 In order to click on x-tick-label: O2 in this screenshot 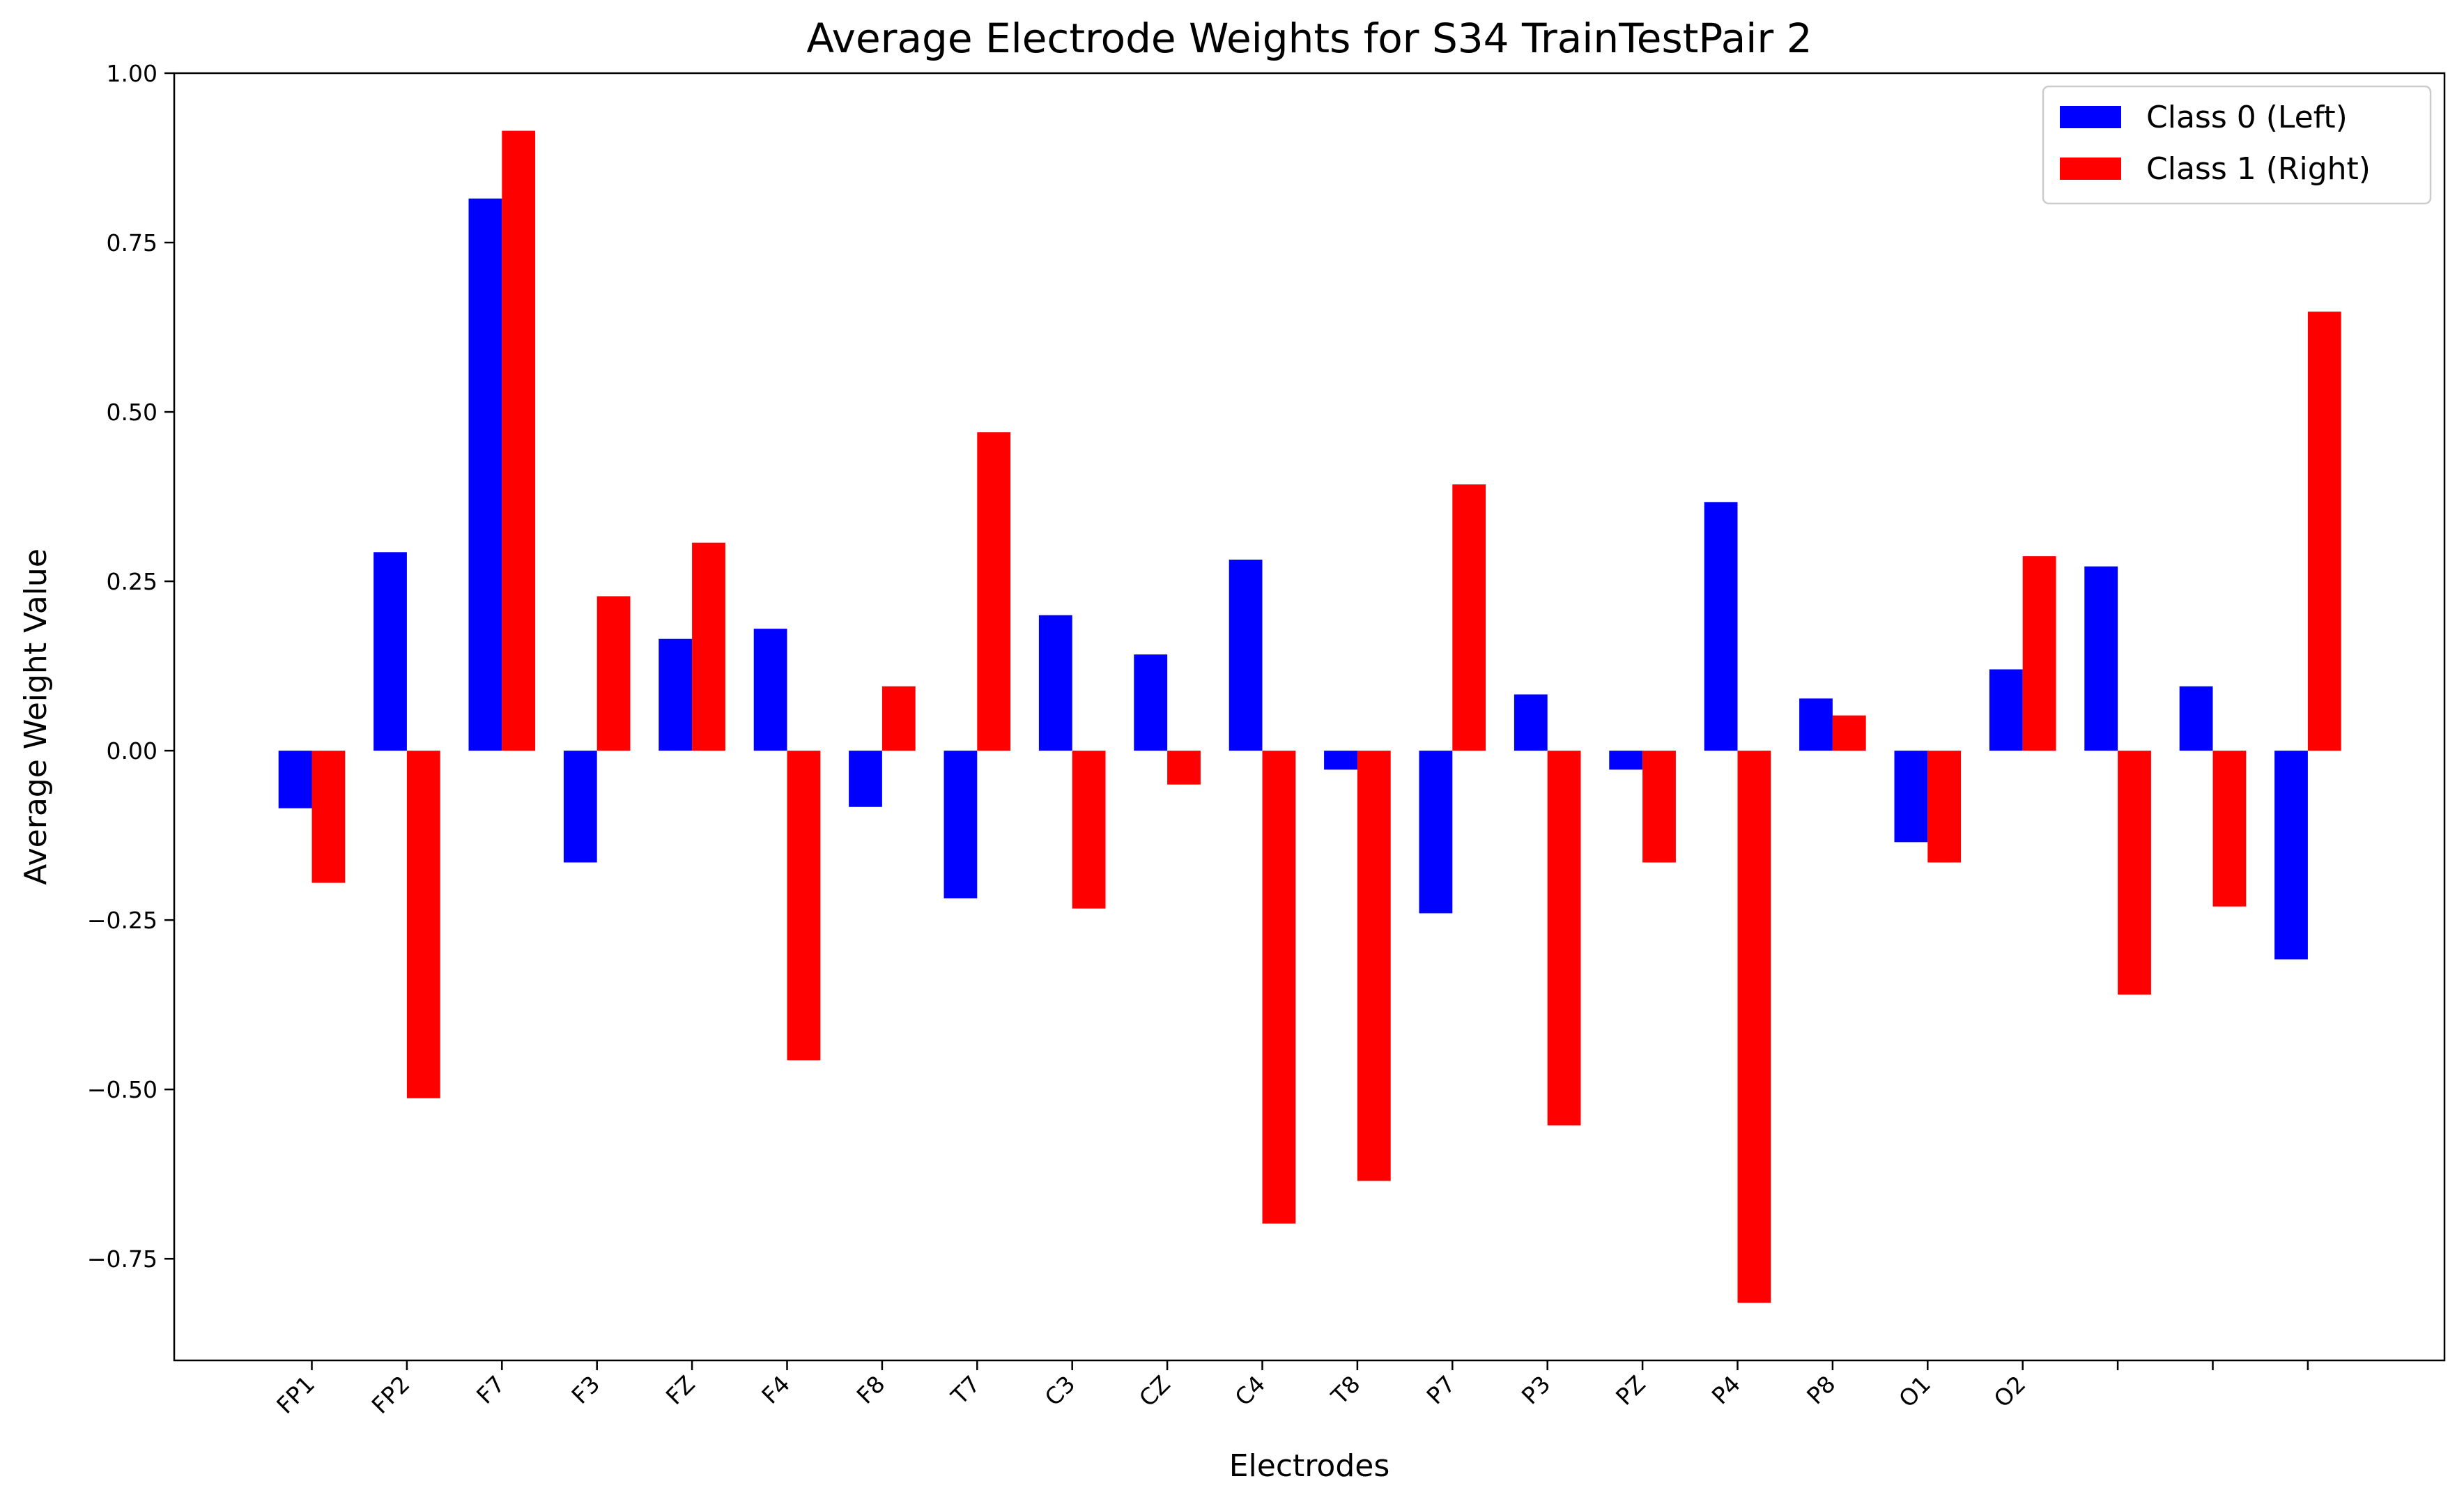, I will do `click(2010, 1391)`.